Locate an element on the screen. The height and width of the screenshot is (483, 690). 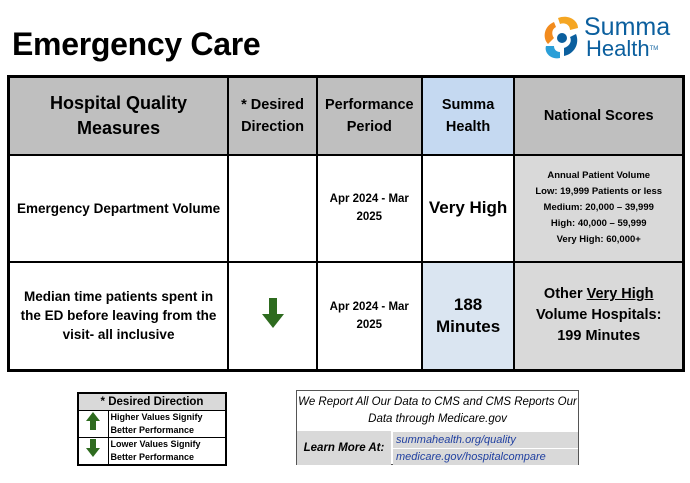
logo-trademark: TM is located at coordinates (654, 49).